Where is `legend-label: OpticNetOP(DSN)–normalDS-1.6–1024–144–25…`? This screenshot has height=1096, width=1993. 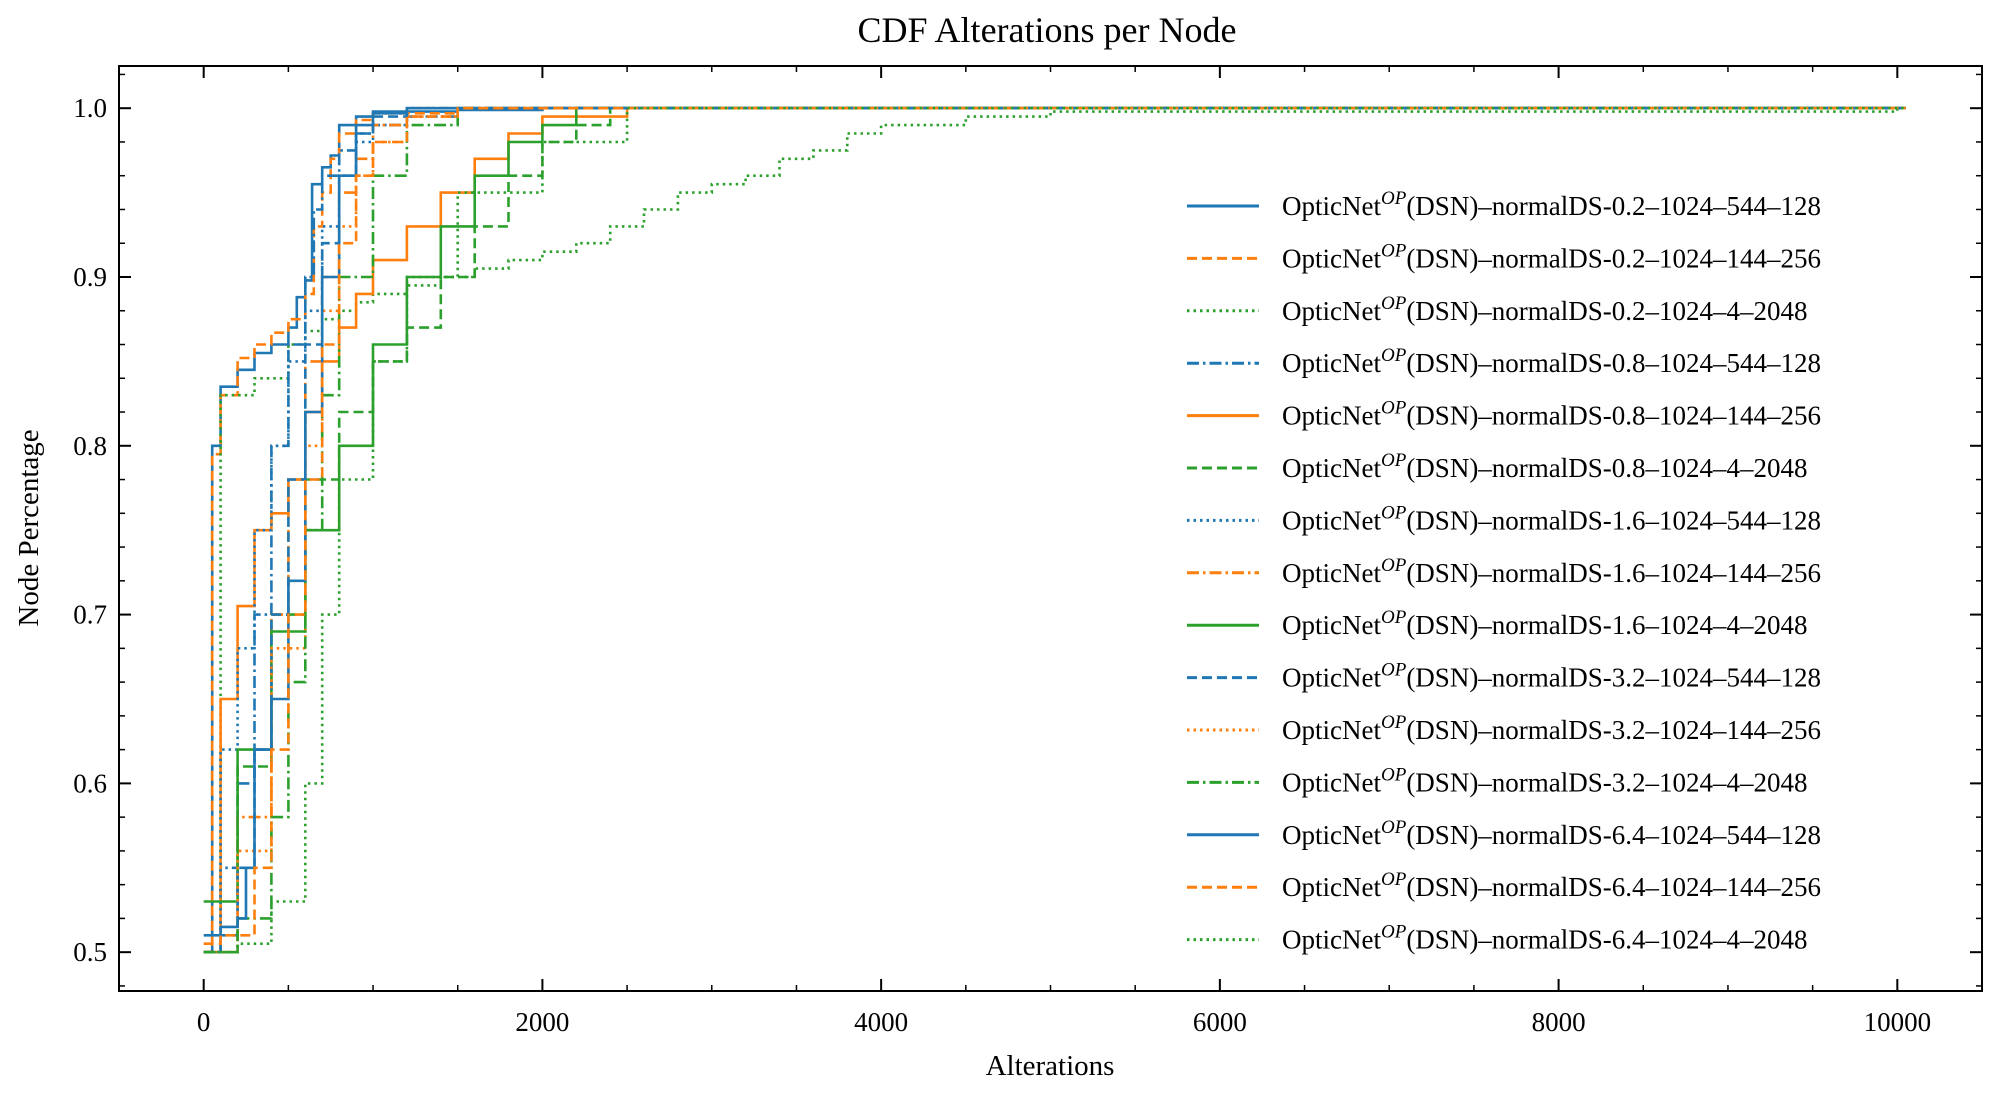 legend-label: OpticNetOP(DSN)–normalDS-1.6–1024–144–25… is located at coordinates (1551, 571).